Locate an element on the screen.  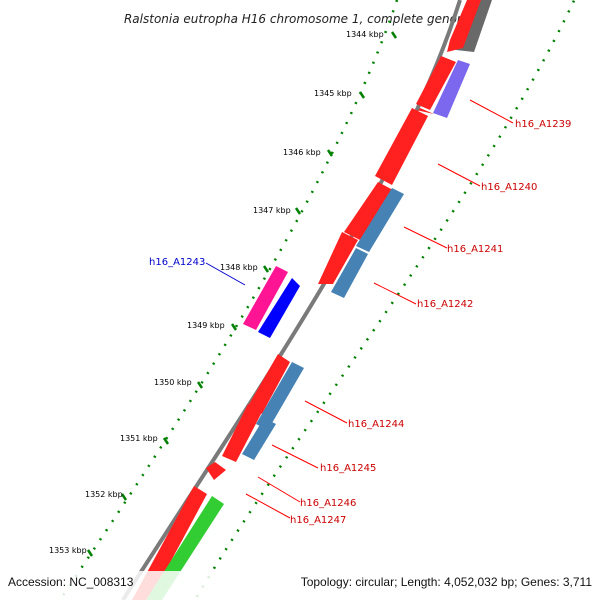
gene-feature-h16_A1243 is located at coordinates (265, 298).